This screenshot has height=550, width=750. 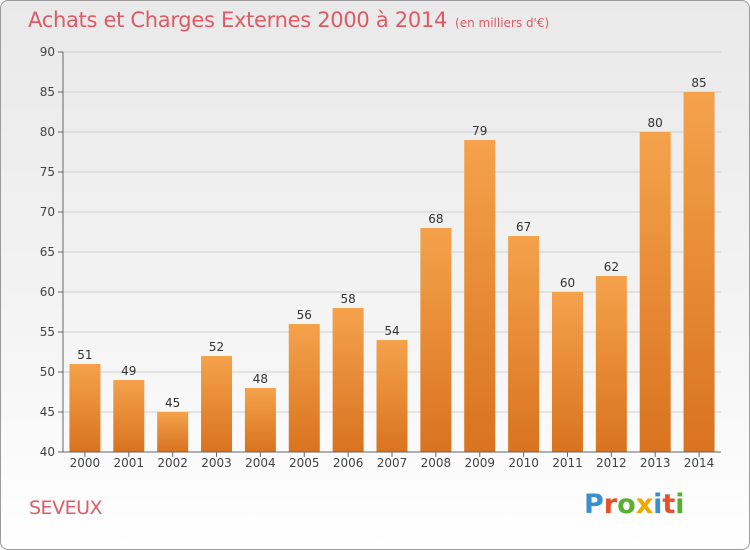 What do you see at coordinates (502, 23) in the screenshot?
I see `chart-subtitle: (en milliers d'€)` at bounding box center [502, 23].